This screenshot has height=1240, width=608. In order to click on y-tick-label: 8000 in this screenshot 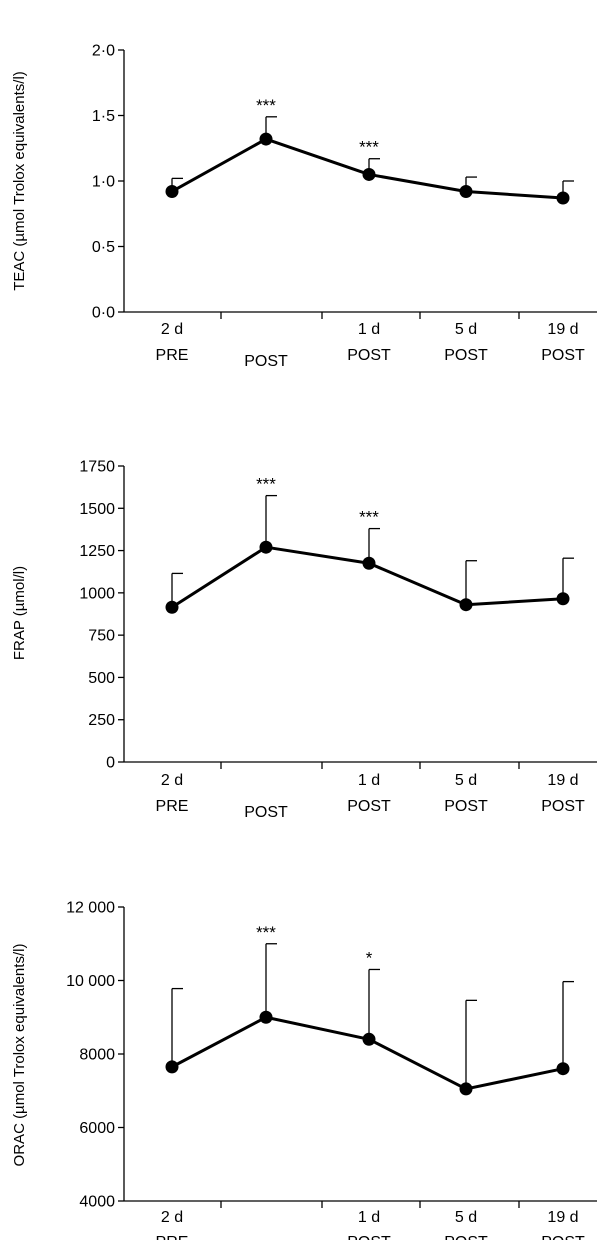, I will do `click(97, 1055)`.